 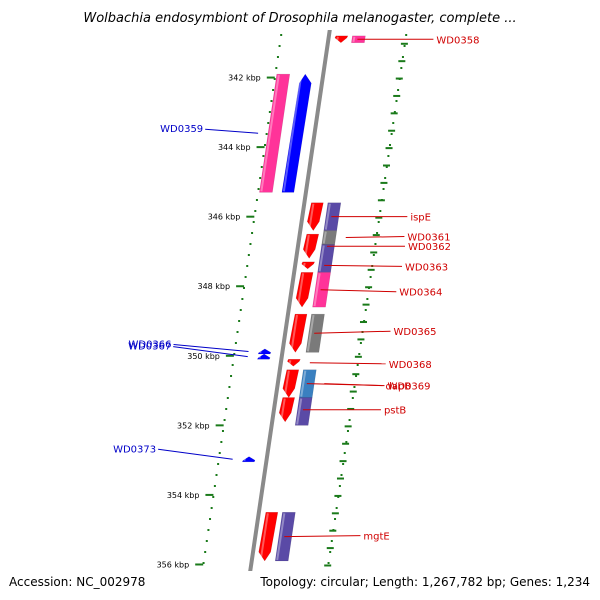 What do you see at coordinates (134, 449) in the screenshot?
I see `gene-label: WD0373` at bounding box center [134, 449].